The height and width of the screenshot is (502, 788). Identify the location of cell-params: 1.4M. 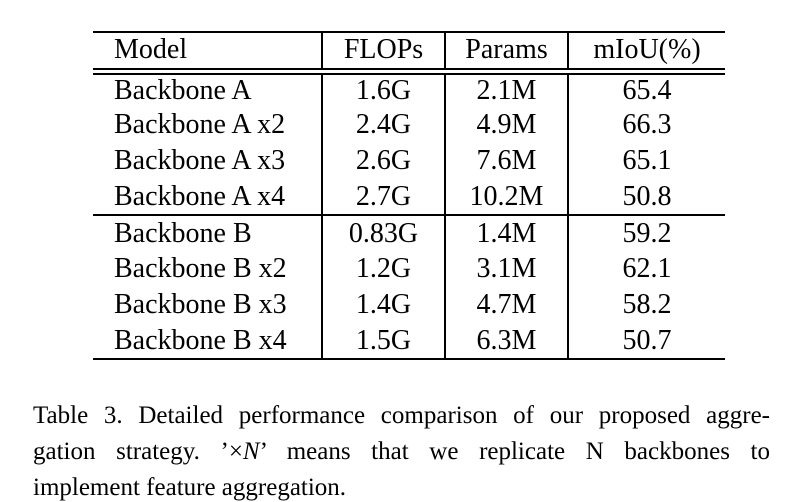
(507, 232).